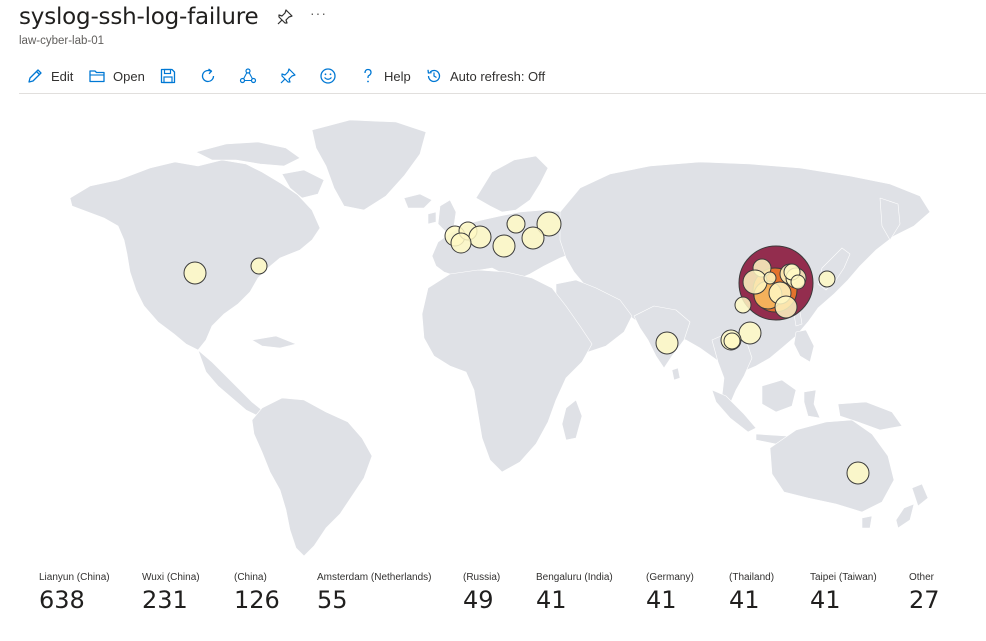 The width and height of the screenshot is (986, 641). I want to click on land-north-america, so click(195, 255).